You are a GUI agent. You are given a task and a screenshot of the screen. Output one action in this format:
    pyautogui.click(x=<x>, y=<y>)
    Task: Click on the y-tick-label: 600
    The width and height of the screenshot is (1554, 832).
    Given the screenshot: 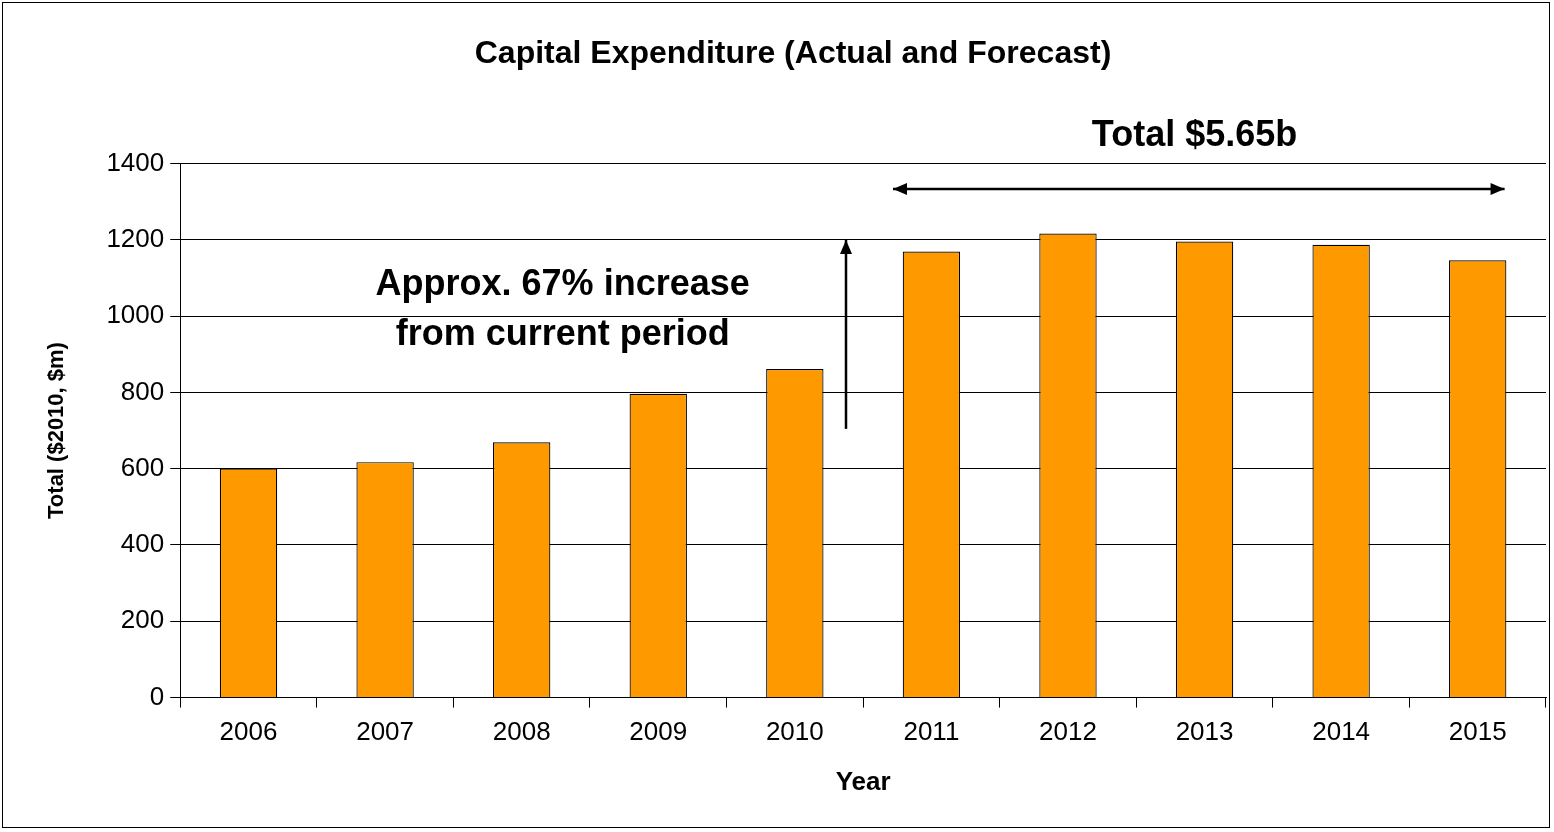 What is the action you would take?
    pyautogui.click(x=142, y=466)
    